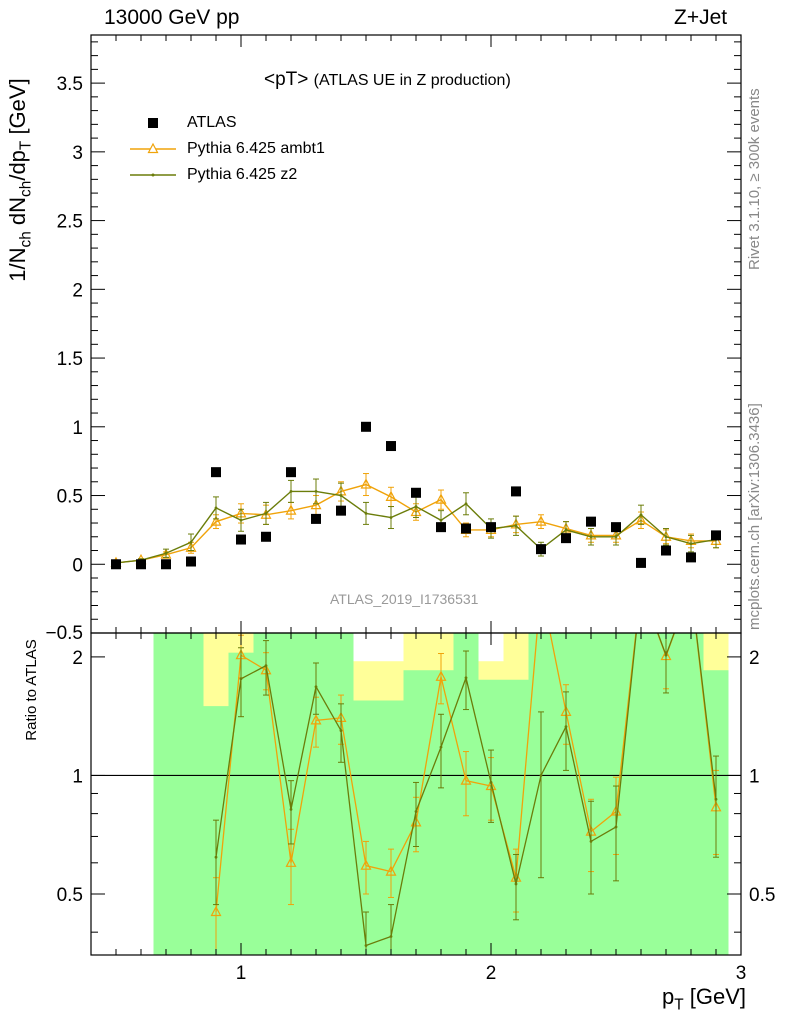 This screenshot has height=1024, width=786. Describe the element at coordinates (77, 290) in the screenshot. I see `y-tick-label: 2` at that location.